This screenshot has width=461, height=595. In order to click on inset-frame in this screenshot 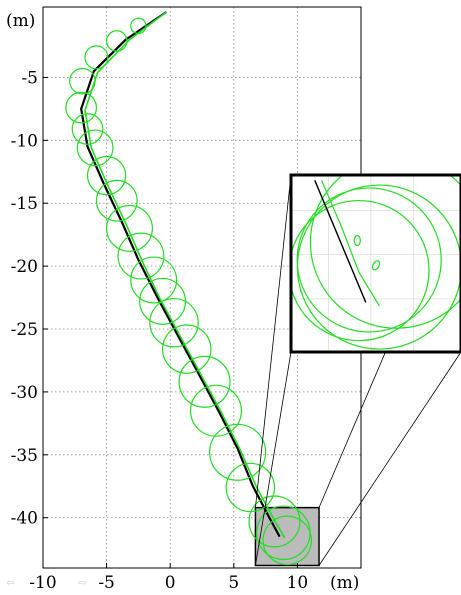, I will do `click(375, 263)`.